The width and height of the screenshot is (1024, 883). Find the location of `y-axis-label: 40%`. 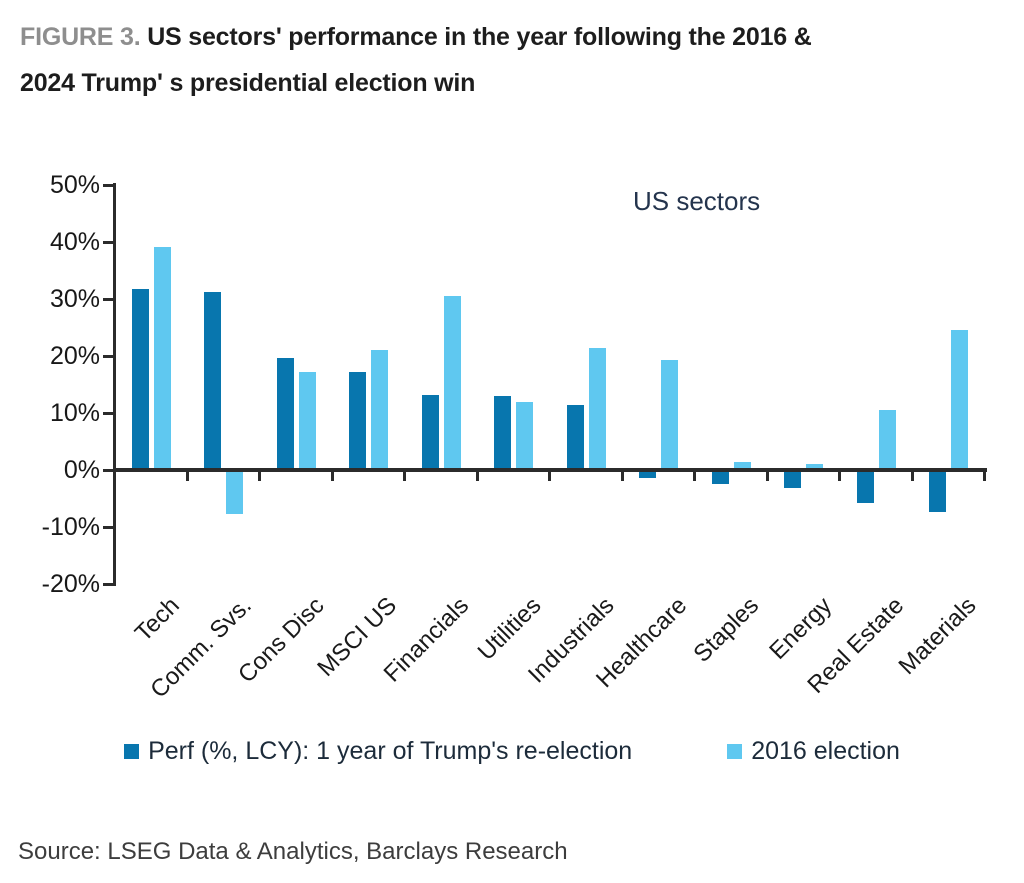

y-axis-label: 40% is located at coordinates (74, 242).